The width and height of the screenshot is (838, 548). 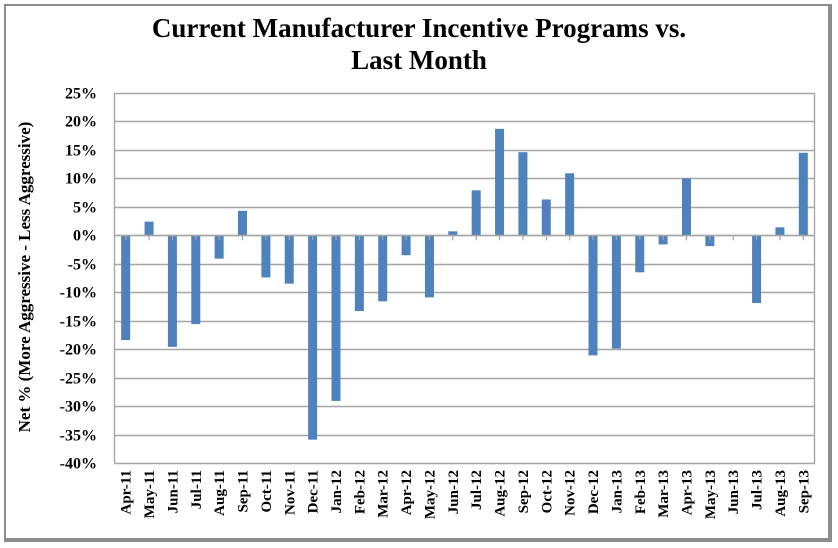 What do you see at coordinates (78, 464) in the screenshot?
I see `y-tick-label: -40%` at bounding box center [78, 464].